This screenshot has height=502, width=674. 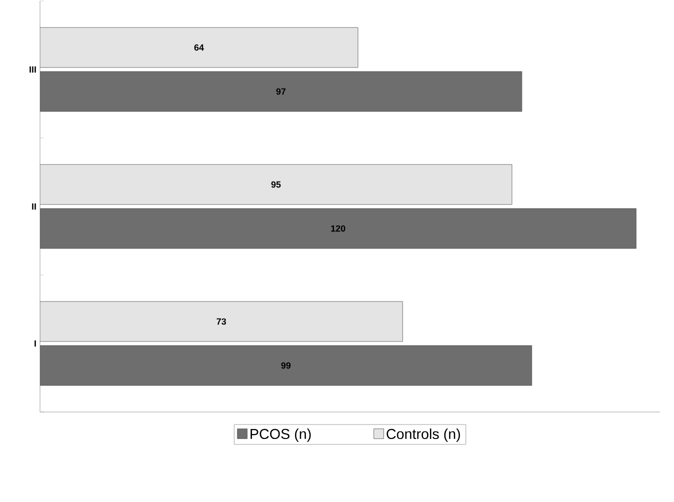 I want to click on data-label: 73, so click(x=221, y=321).